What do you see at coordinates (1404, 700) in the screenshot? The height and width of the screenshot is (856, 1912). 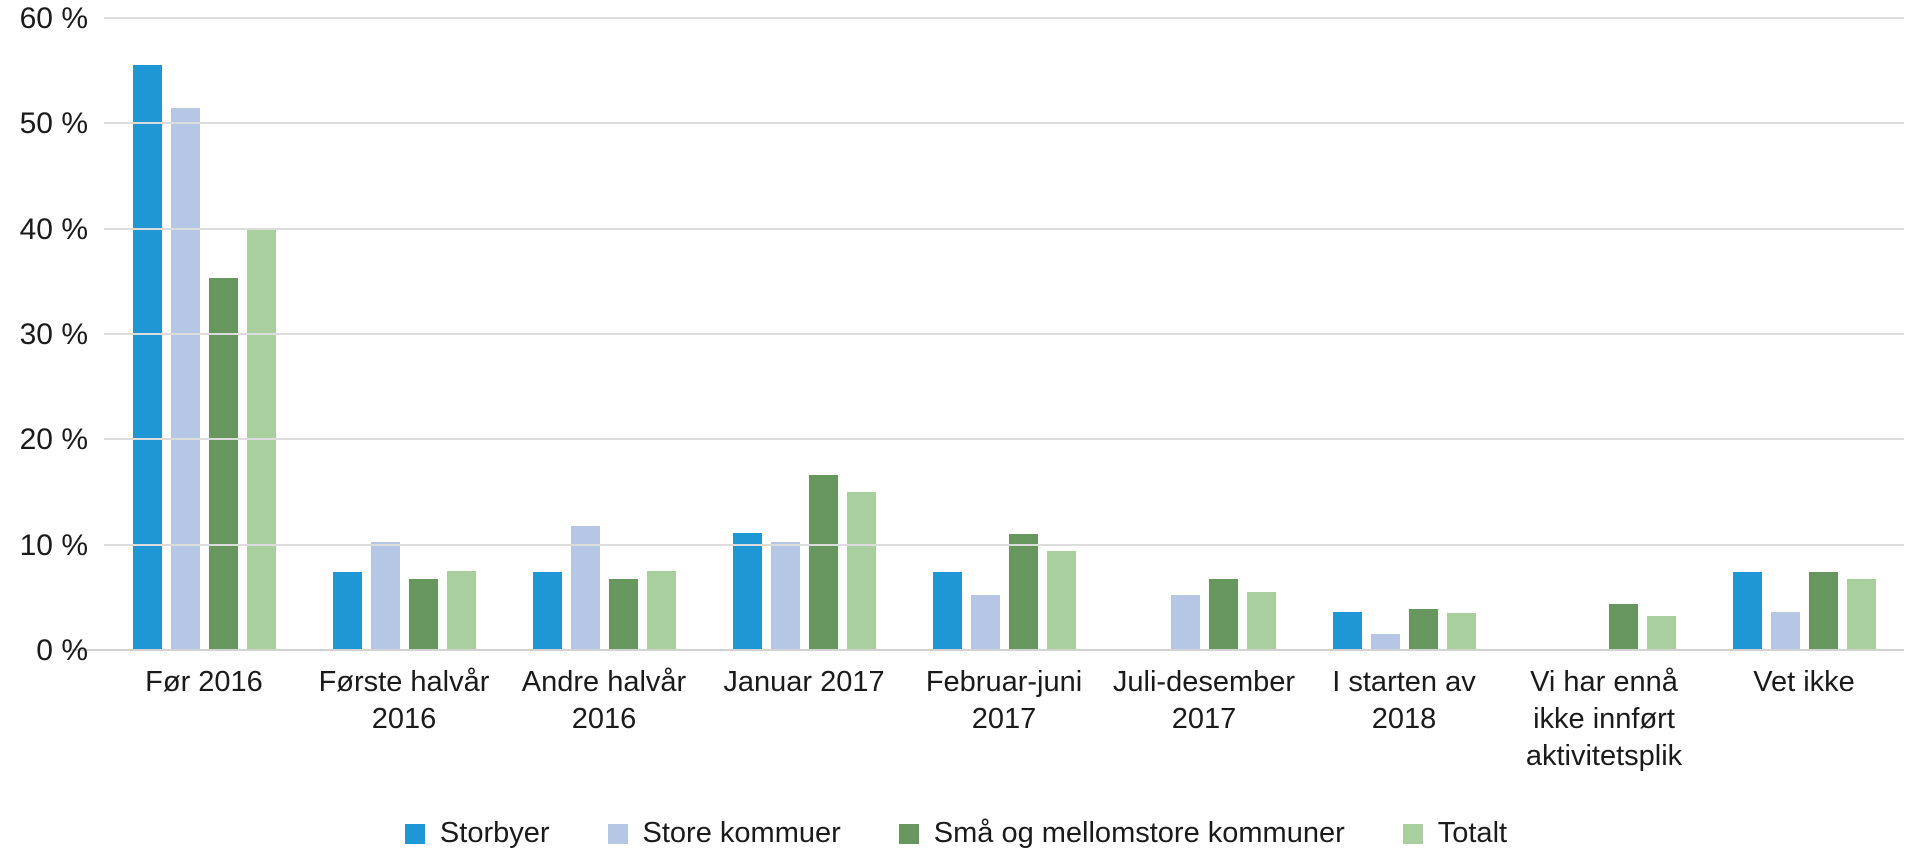 I see `x-axis-label: I starten av 2018` at bounding box center [1404, 700].